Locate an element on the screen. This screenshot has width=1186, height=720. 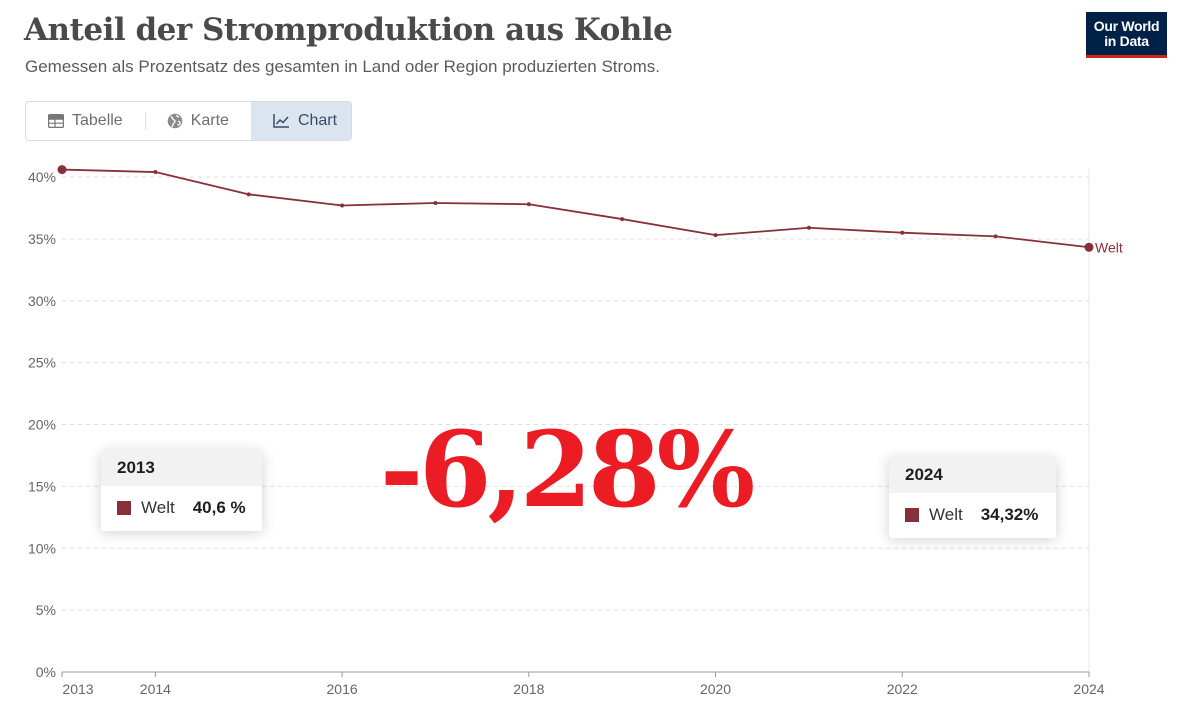
view-tabs: Tabelle Karte Chart is located at coordinates (188, 121).